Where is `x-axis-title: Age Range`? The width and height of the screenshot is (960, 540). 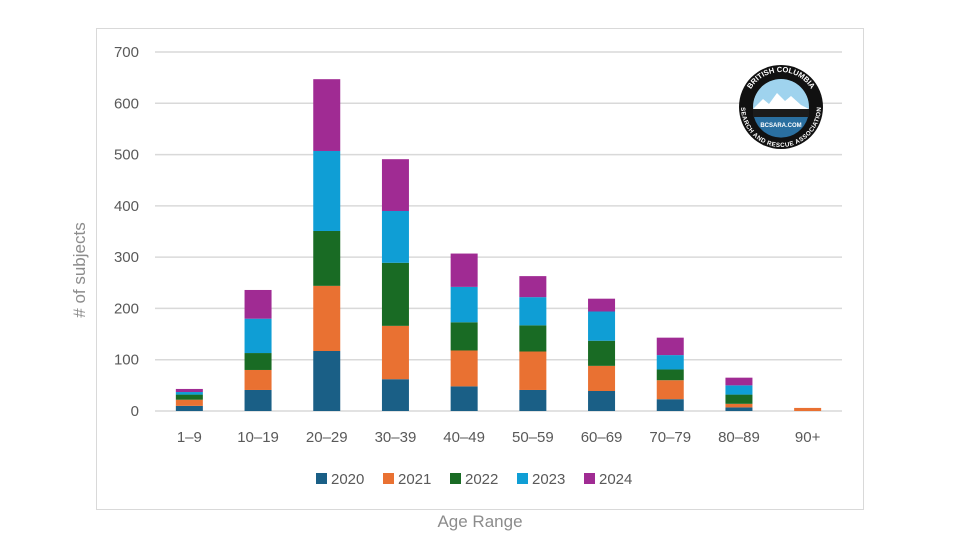 x-axis-title: Age Range is located at coordinates (480, 521).